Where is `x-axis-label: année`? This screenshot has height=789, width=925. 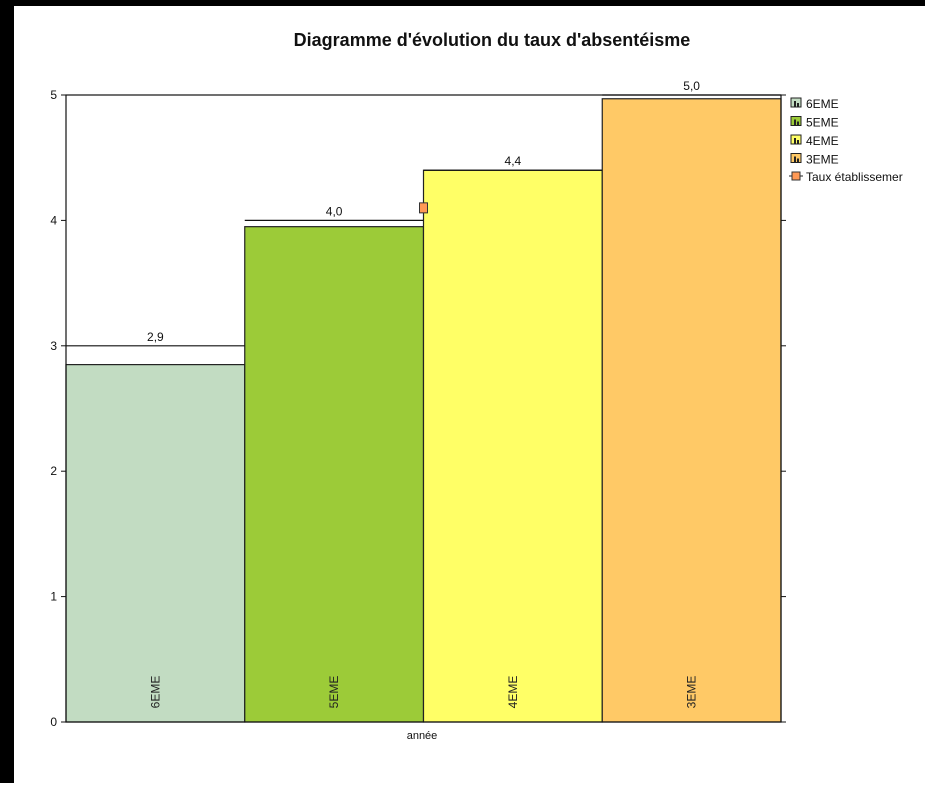 x-axis-label: année is located at coordinates (422, 736).